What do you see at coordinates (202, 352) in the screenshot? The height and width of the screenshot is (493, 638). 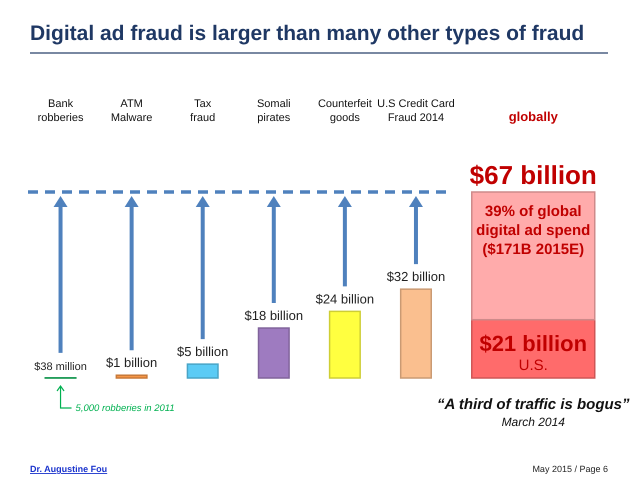 I see `data-label: $5 billion` at bounding box center [202, 352].